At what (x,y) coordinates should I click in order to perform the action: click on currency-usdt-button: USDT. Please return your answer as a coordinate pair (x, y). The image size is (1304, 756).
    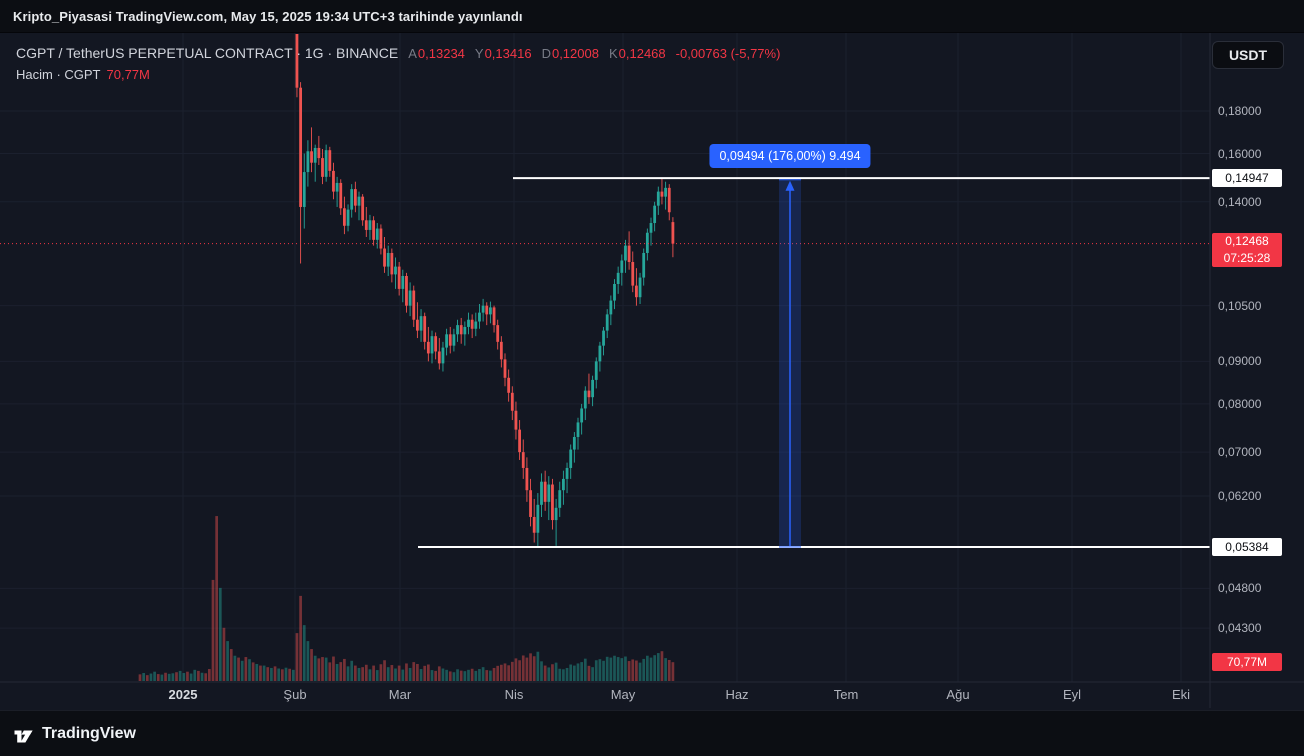
    Looking at the image, I should click on (1248, 55).